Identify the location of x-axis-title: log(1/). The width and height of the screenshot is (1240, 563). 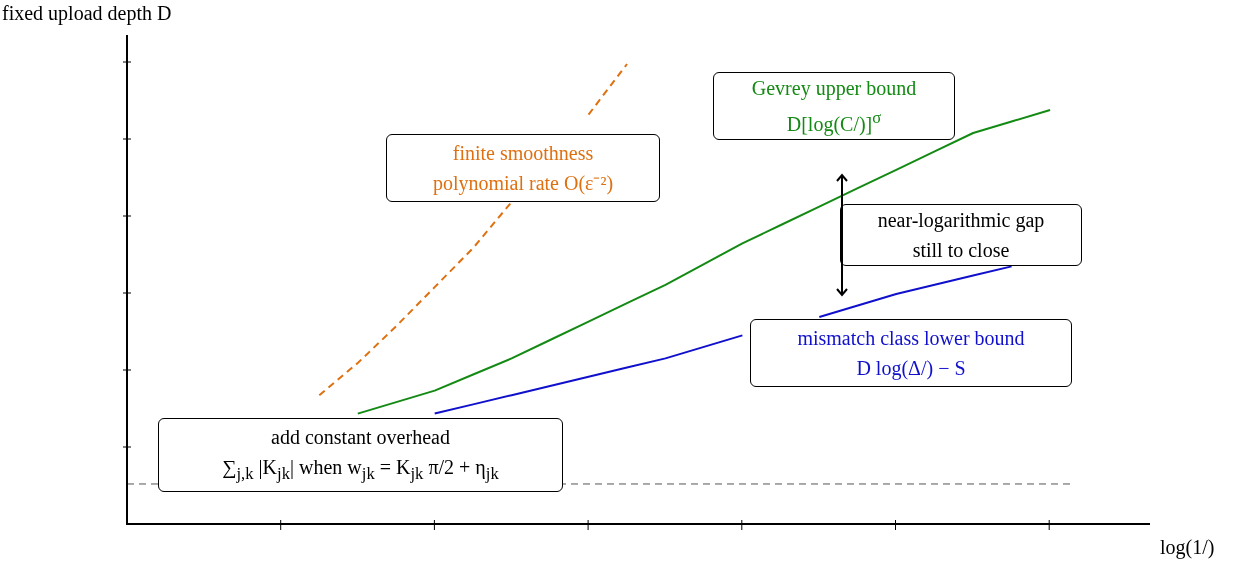
(1187, 547).